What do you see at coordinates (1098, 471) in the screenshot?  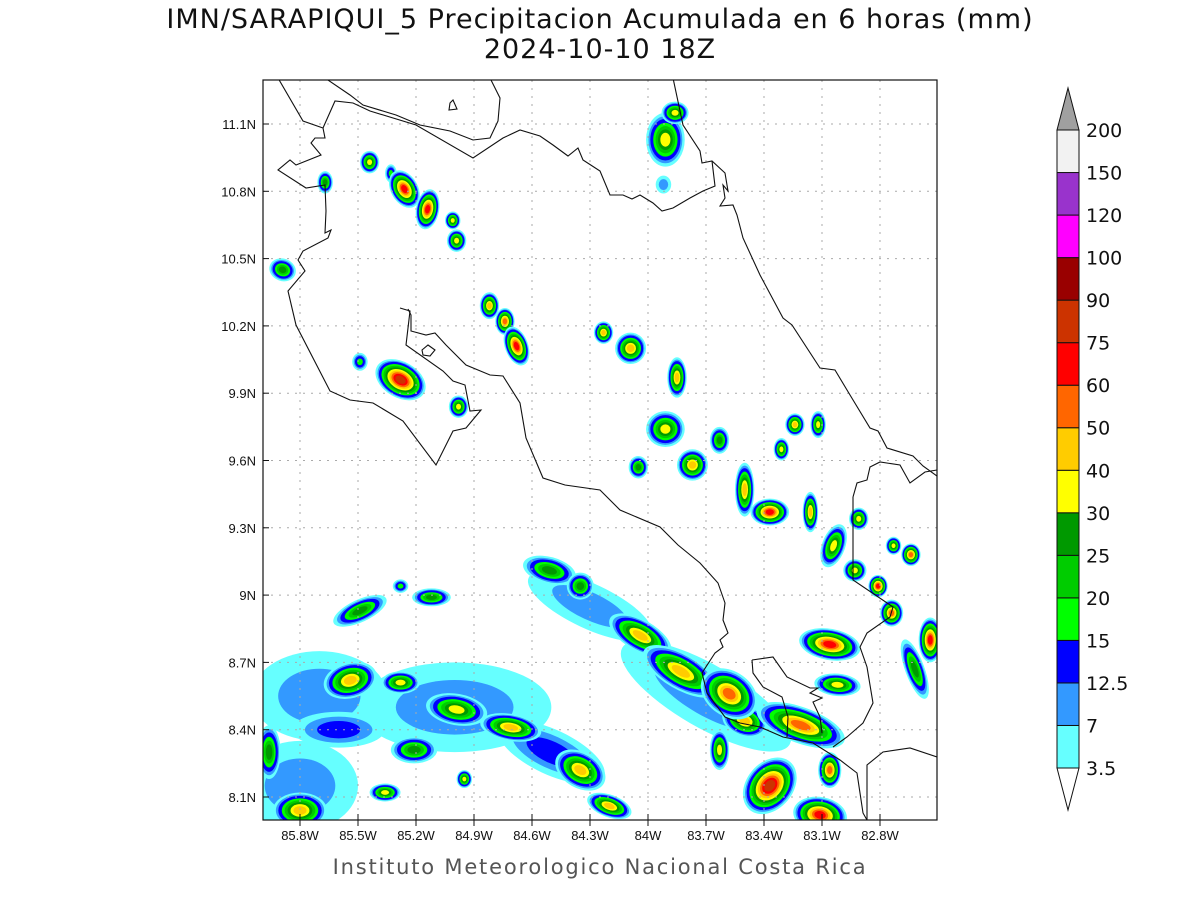 I see `colorbar-label: 40` at bounding box center [1098, 471].